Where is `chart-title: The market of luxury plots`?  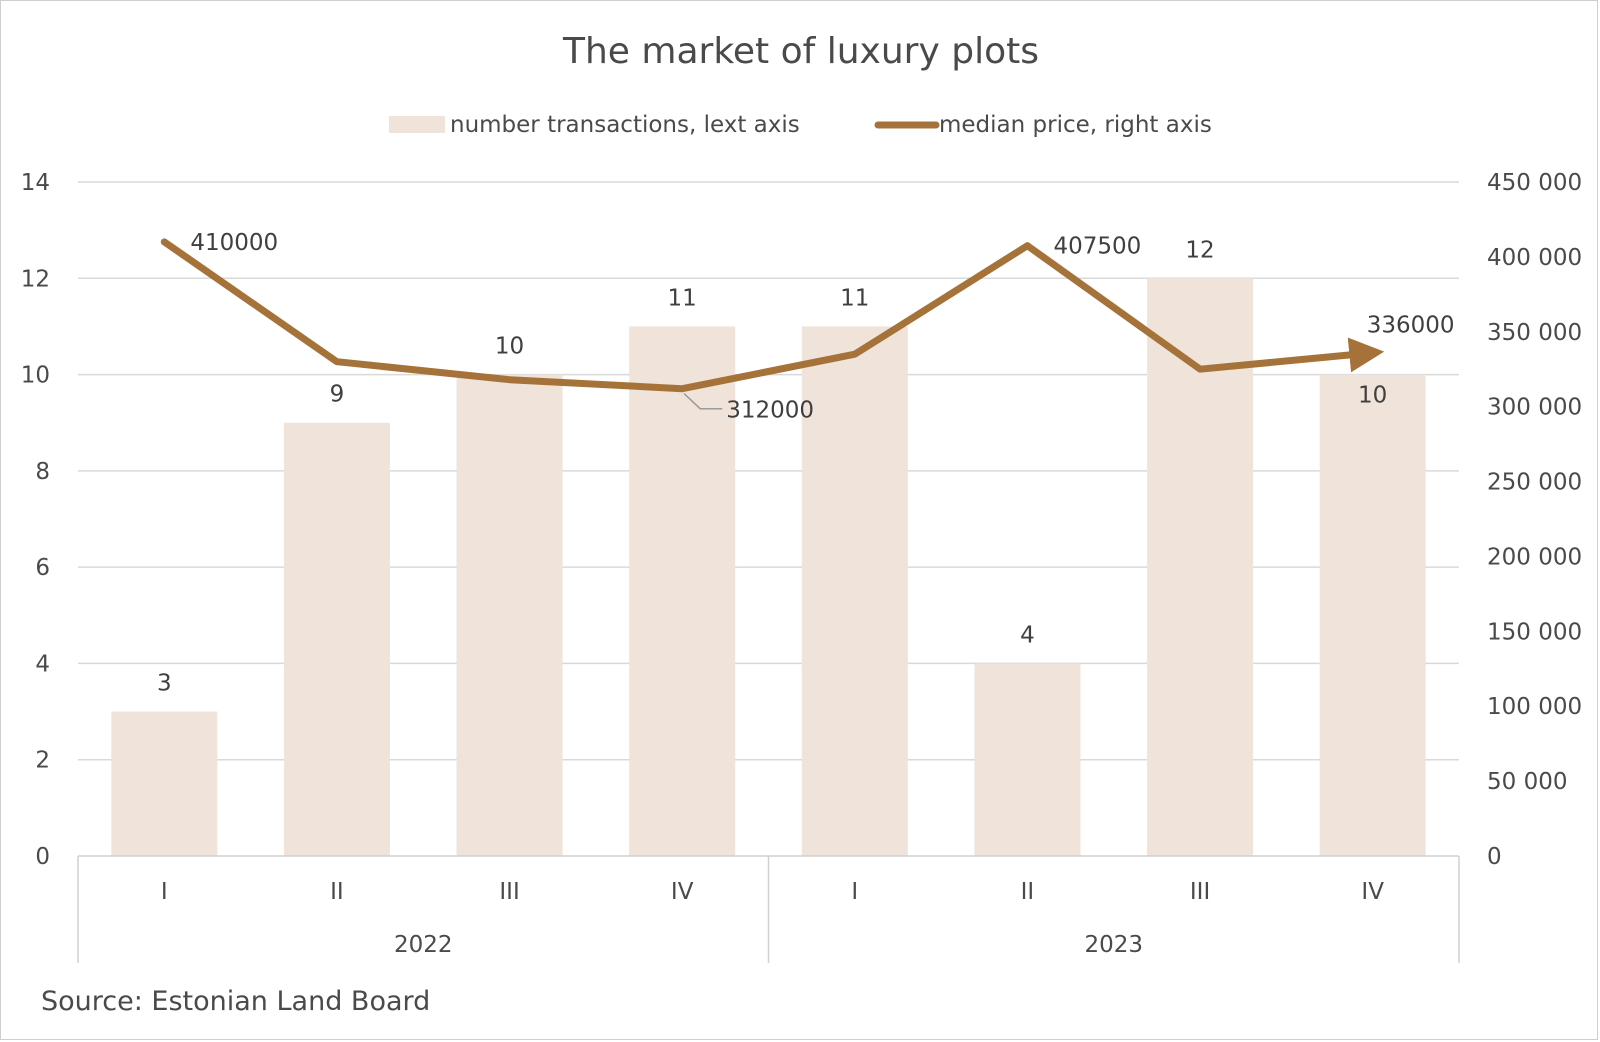 chart-title: The market of luxury plots is located at coordinates (800, 51).